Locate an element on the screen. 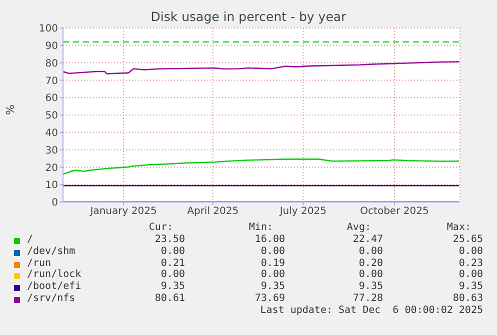 Image resolution: width=497 pixels, height=335 pixels. x-tick-label: April 2025 is located at coordinates (213, 212).